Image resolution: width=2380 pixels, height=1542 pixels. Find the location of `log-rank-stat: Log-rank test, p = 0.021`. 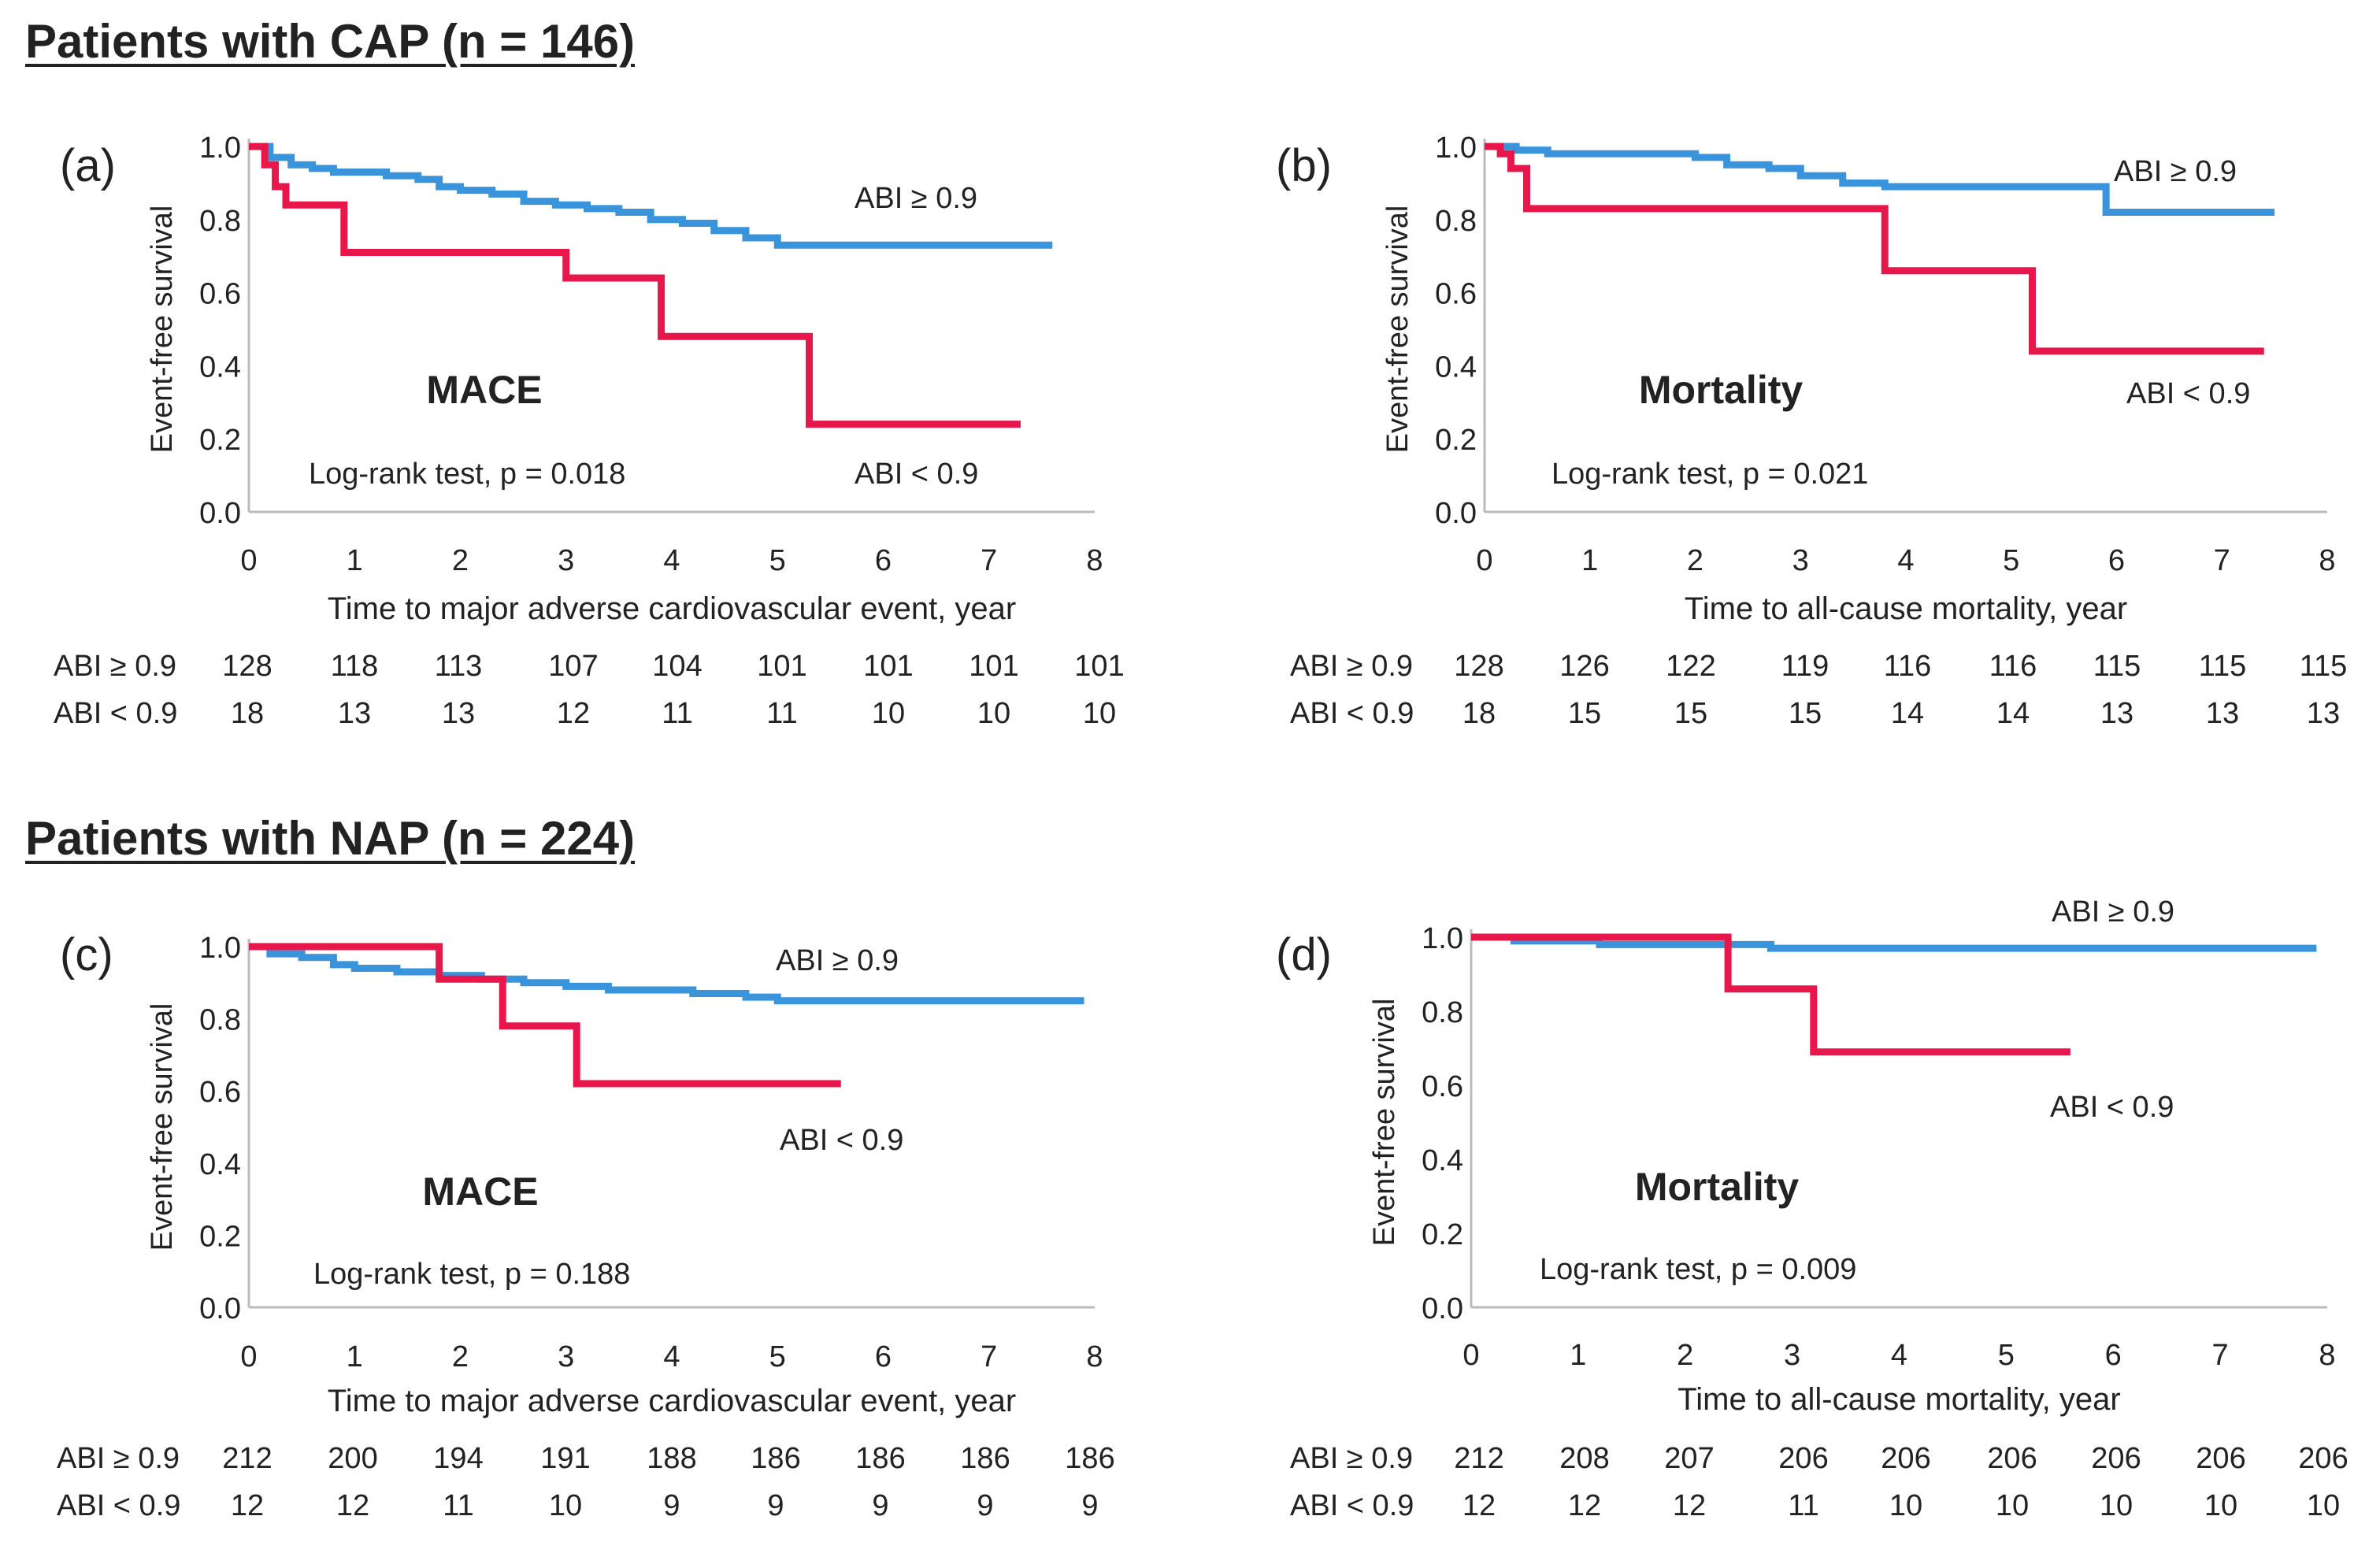

log-rank-stat: Log-rank test, p = 0.021 is located at coordinates (1709, 474).